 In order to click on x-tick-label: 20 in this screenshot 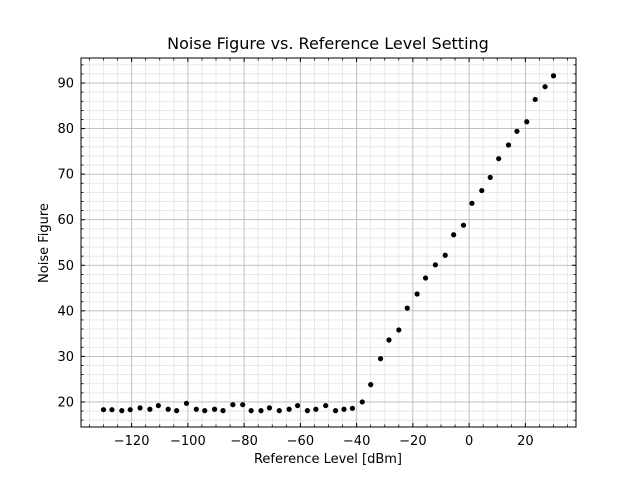, I will do `click(525, 441)`.